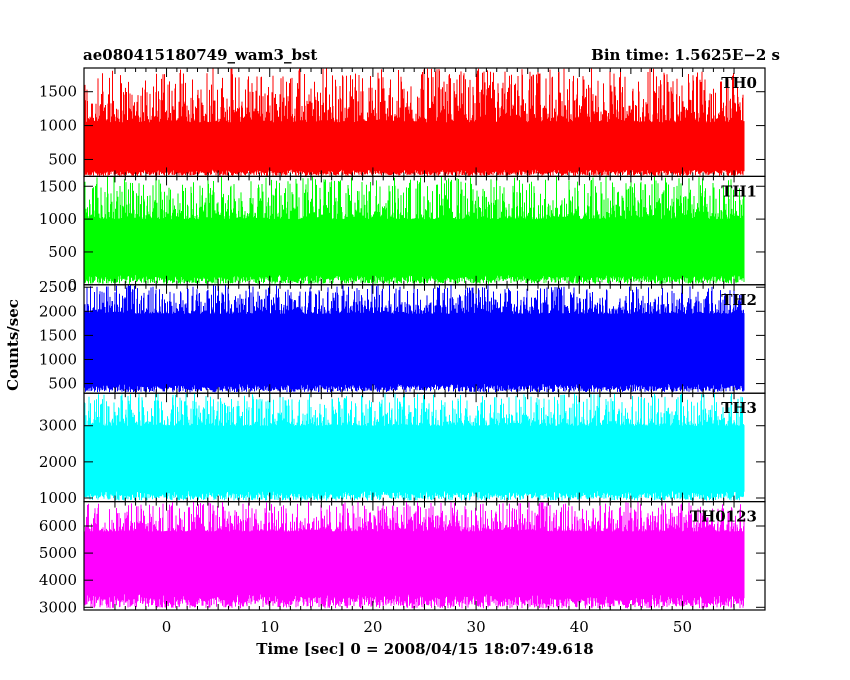 This screenshot has height=680, width=850. What do you see at coordinates (723, 517) in the screenshot?
I see `panel-name-label: TH0123` at bounding box center [723, 517].